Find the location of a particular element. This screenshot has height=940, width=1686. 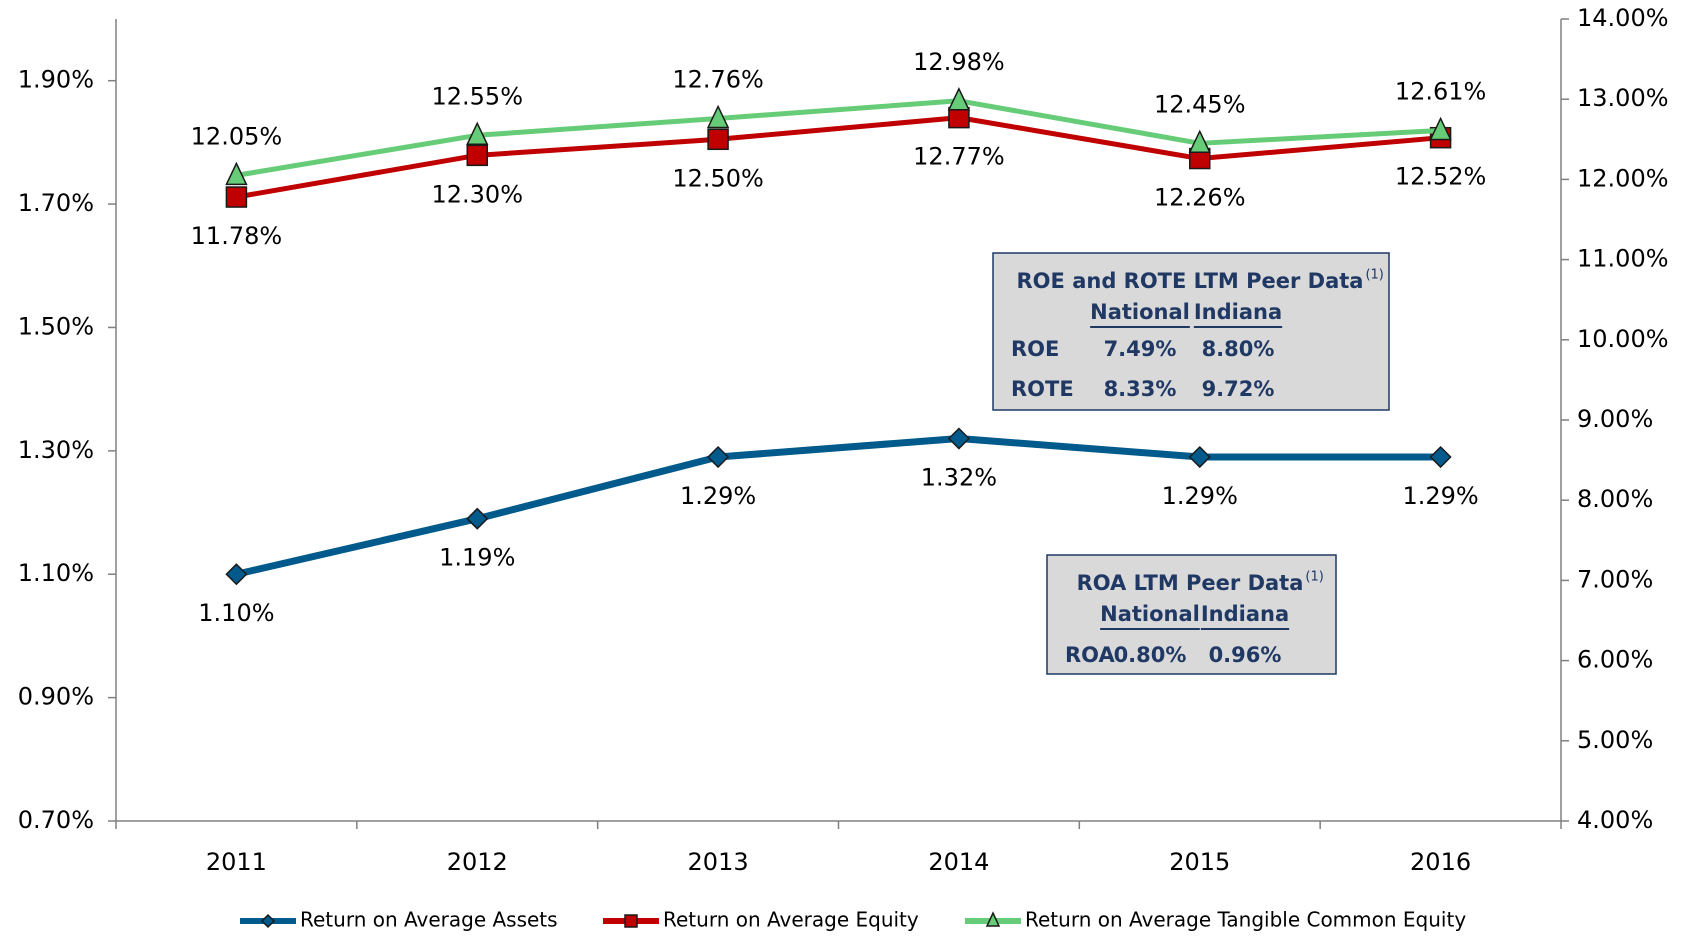

data-label: 12.05% is located at coordinates (237, 136).